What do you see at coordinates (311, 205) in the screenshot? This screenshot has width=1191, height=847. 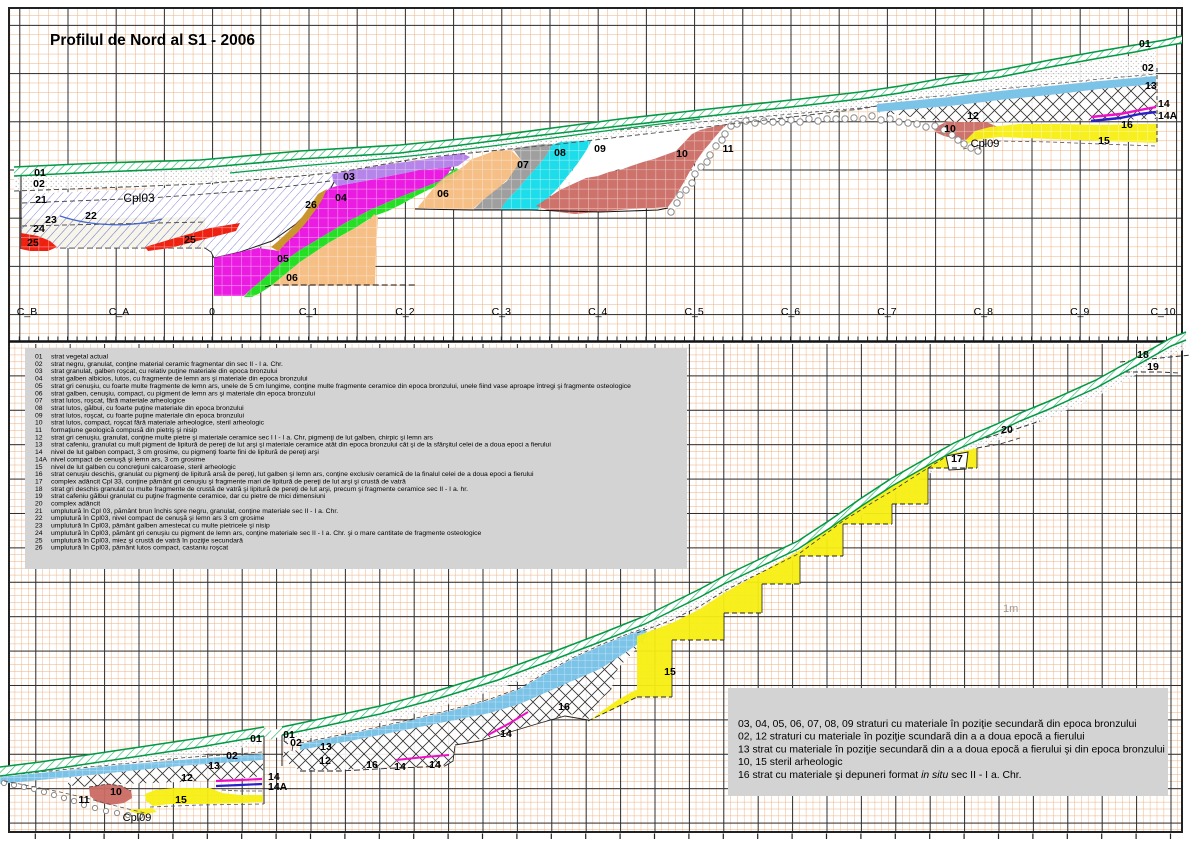 I see `svg-text: 26` at bounding box center [311, 205].